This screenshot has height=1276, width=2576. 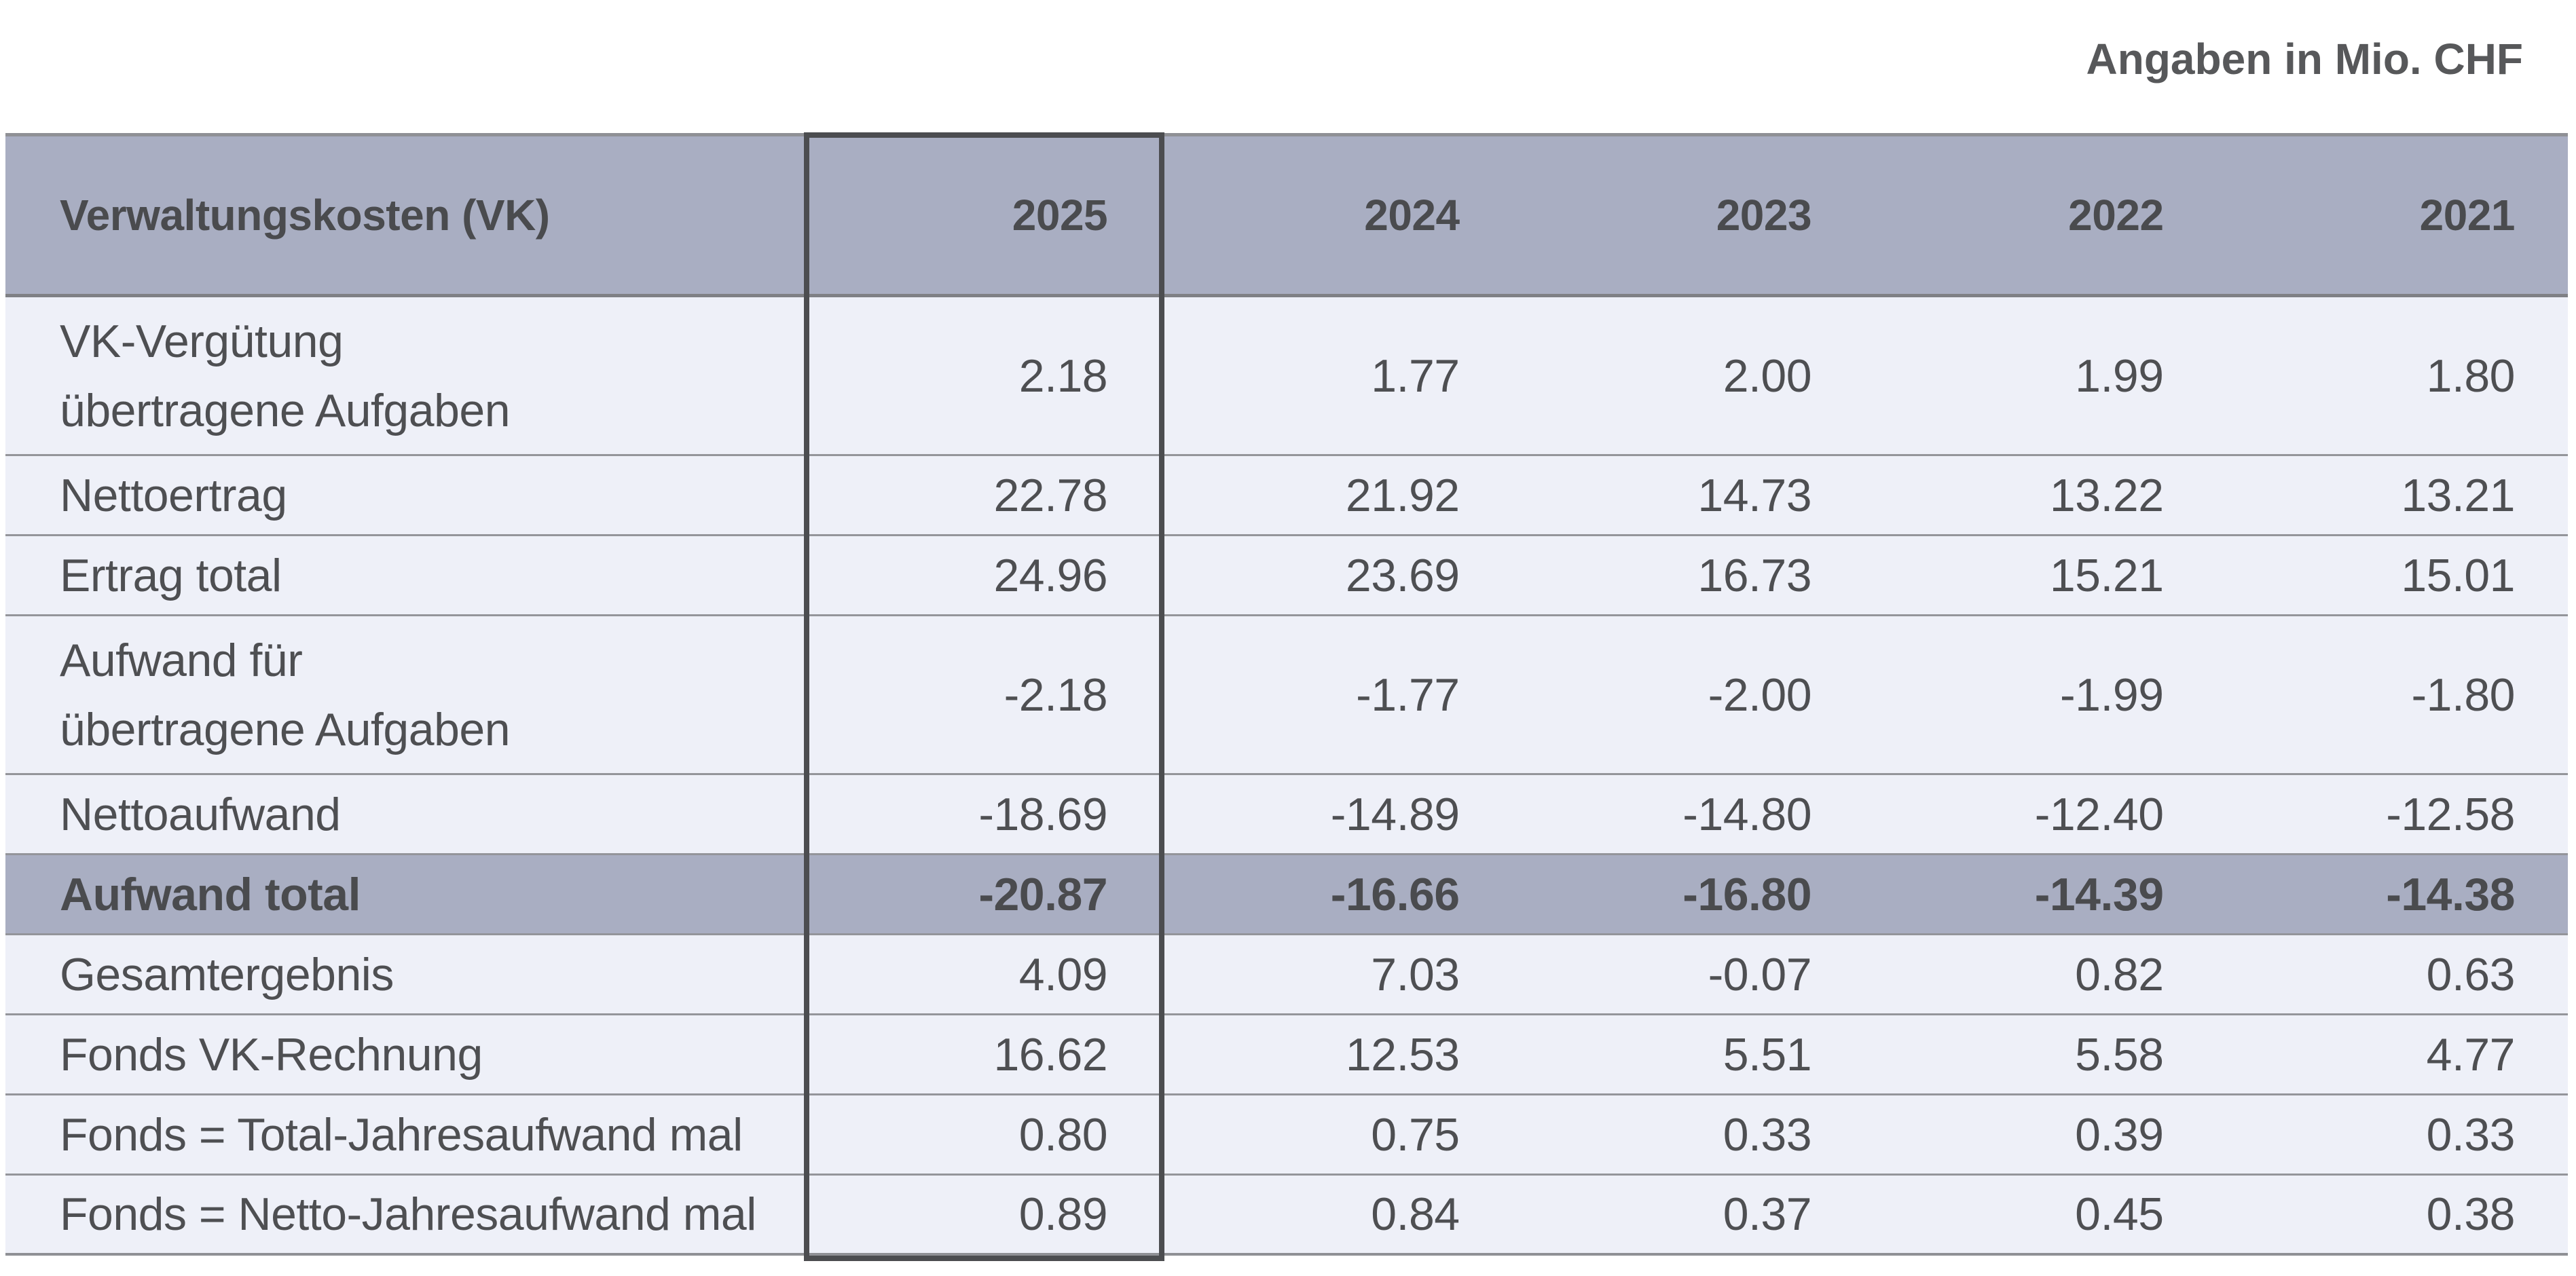 What do you see at coordinates (1415, 974) in the screenshot?
I see `value-cell: 7.03` at bounding box center [1415, 974].